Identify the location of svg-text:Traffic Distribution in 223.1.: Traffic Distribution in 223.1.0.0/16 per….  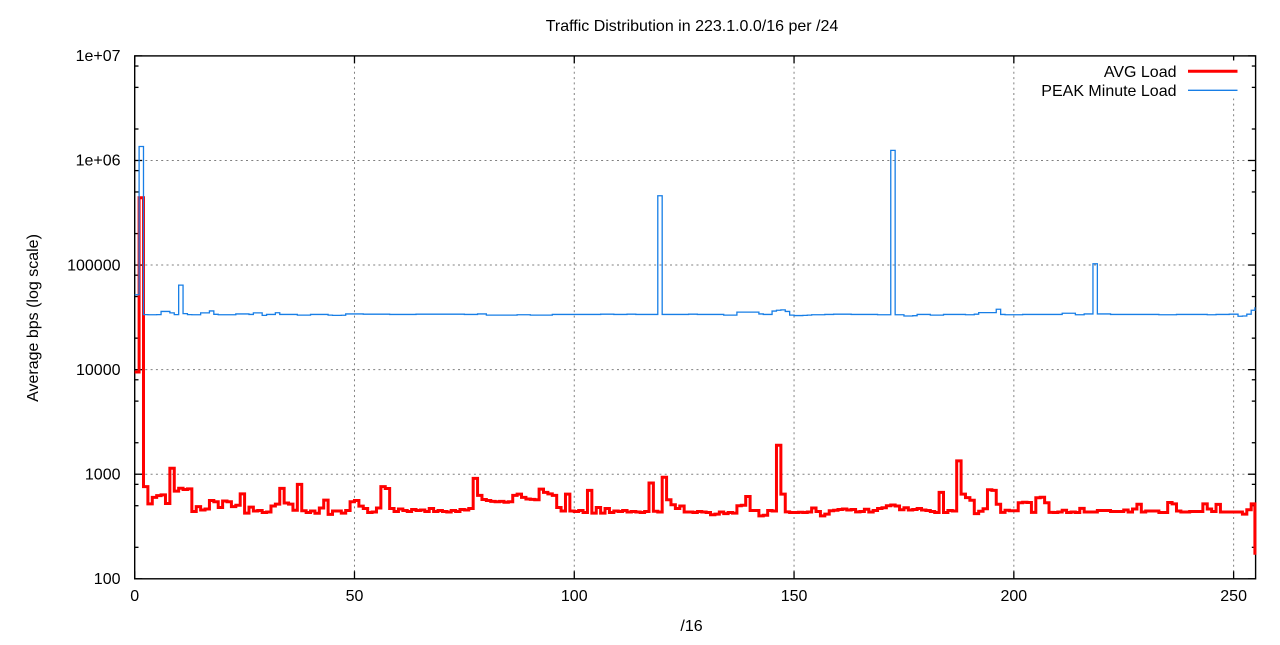
(692, 26).